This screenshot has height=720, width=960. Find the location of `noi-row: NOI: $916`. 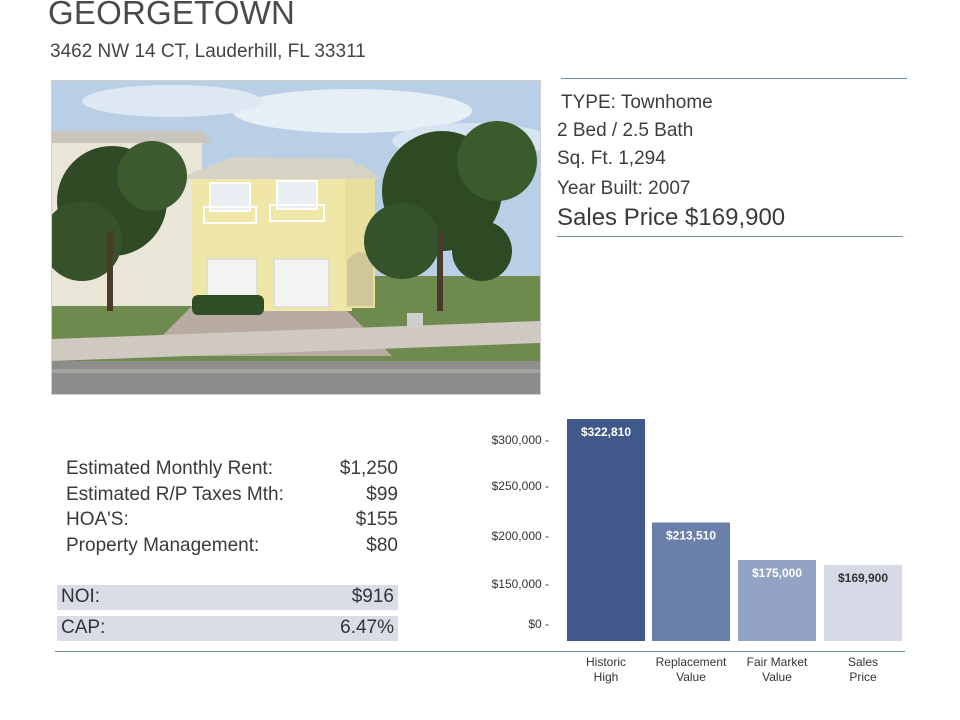

noi-row: NOI: $916 is located at coordinates (227, 597).